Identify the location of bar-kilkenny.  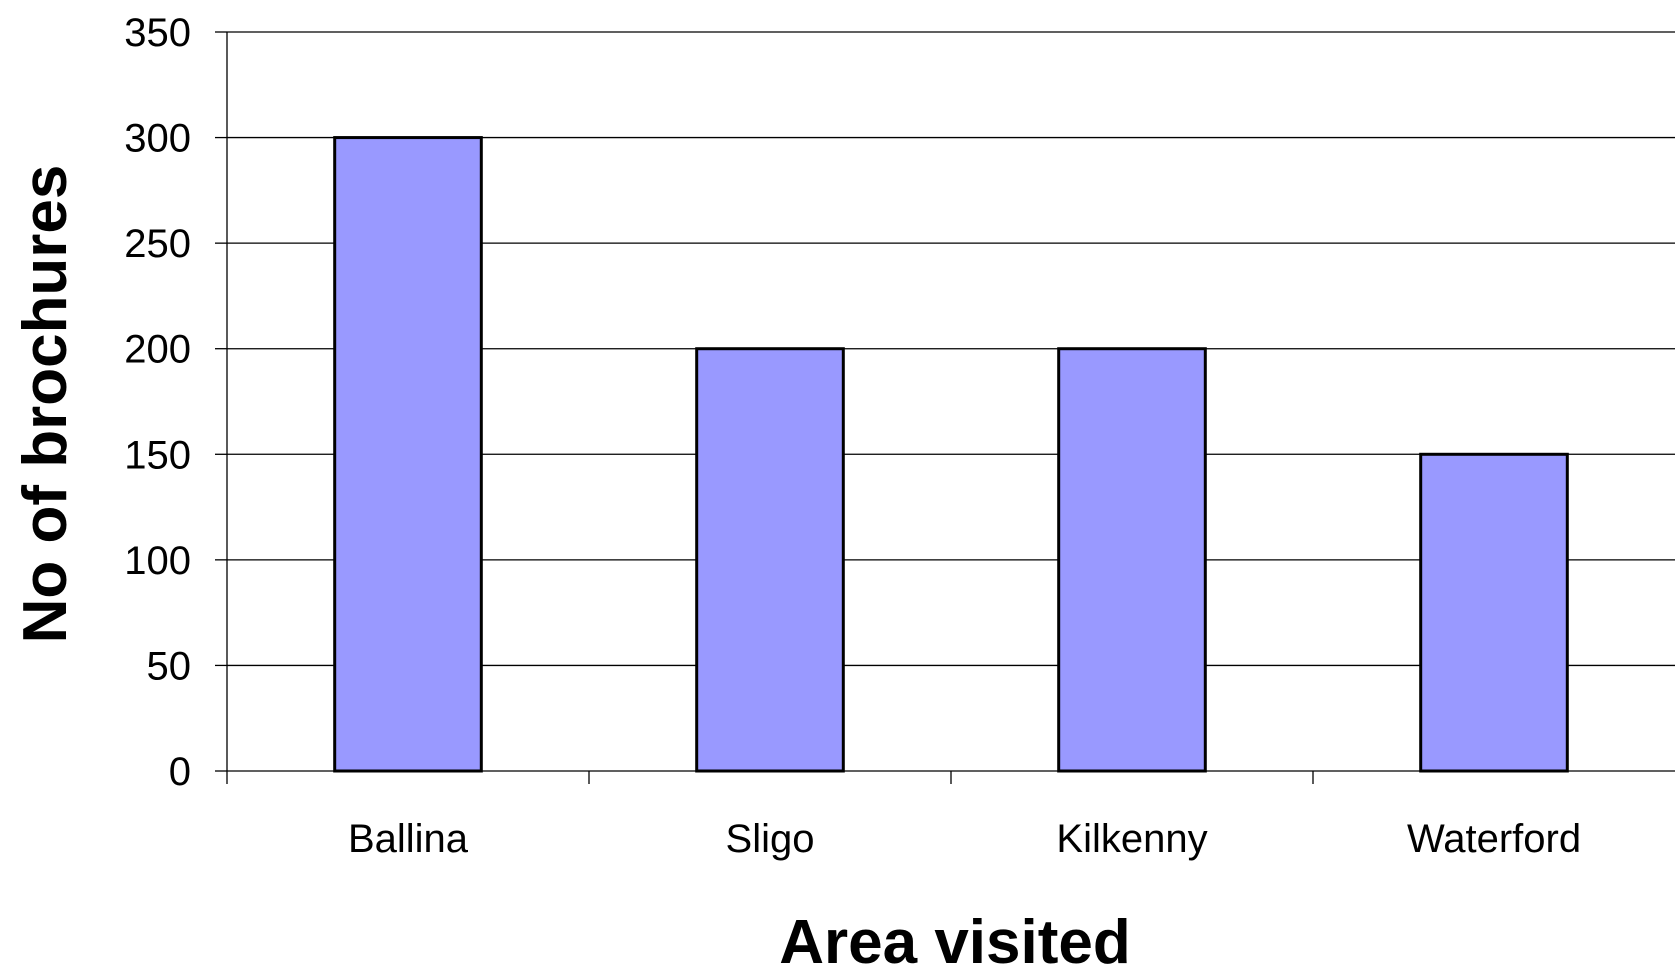
(1132, 560).